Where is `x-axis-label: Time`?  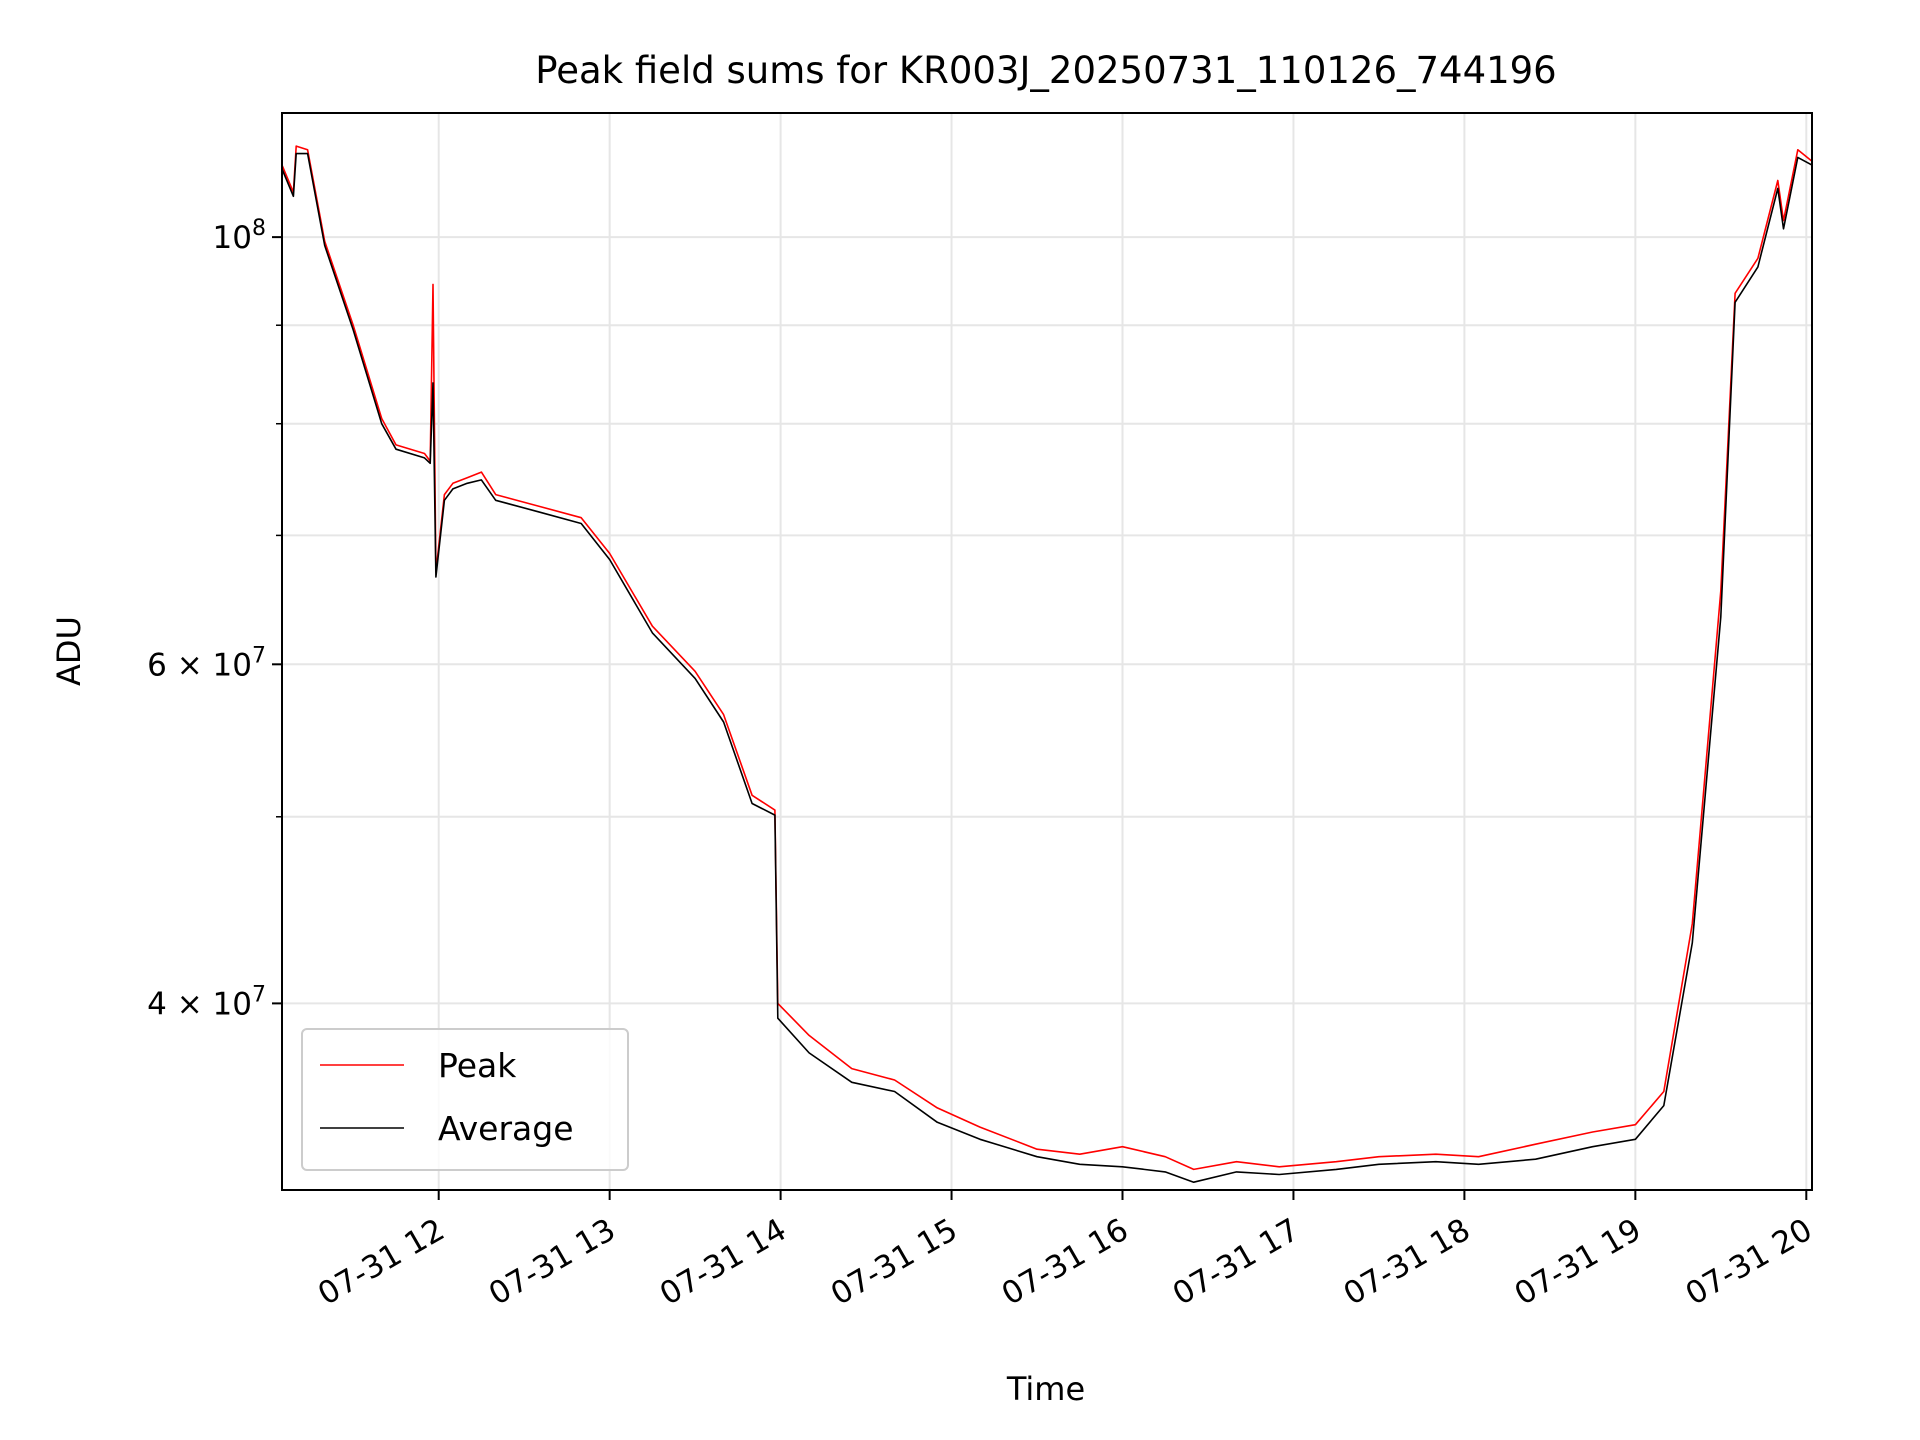 x-axis-label: Time is located at coordinates (1045, 1389).